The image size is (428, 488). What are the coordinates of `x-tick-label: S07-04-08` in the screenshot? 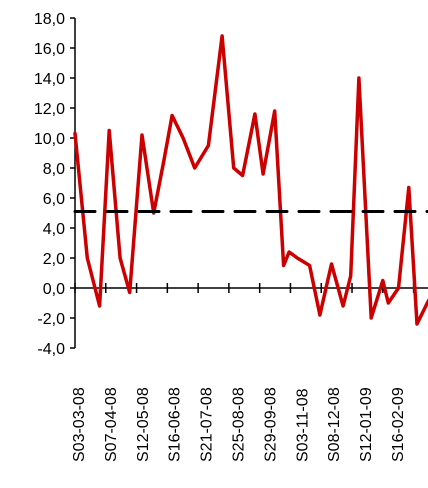 It's located at (111, 424).